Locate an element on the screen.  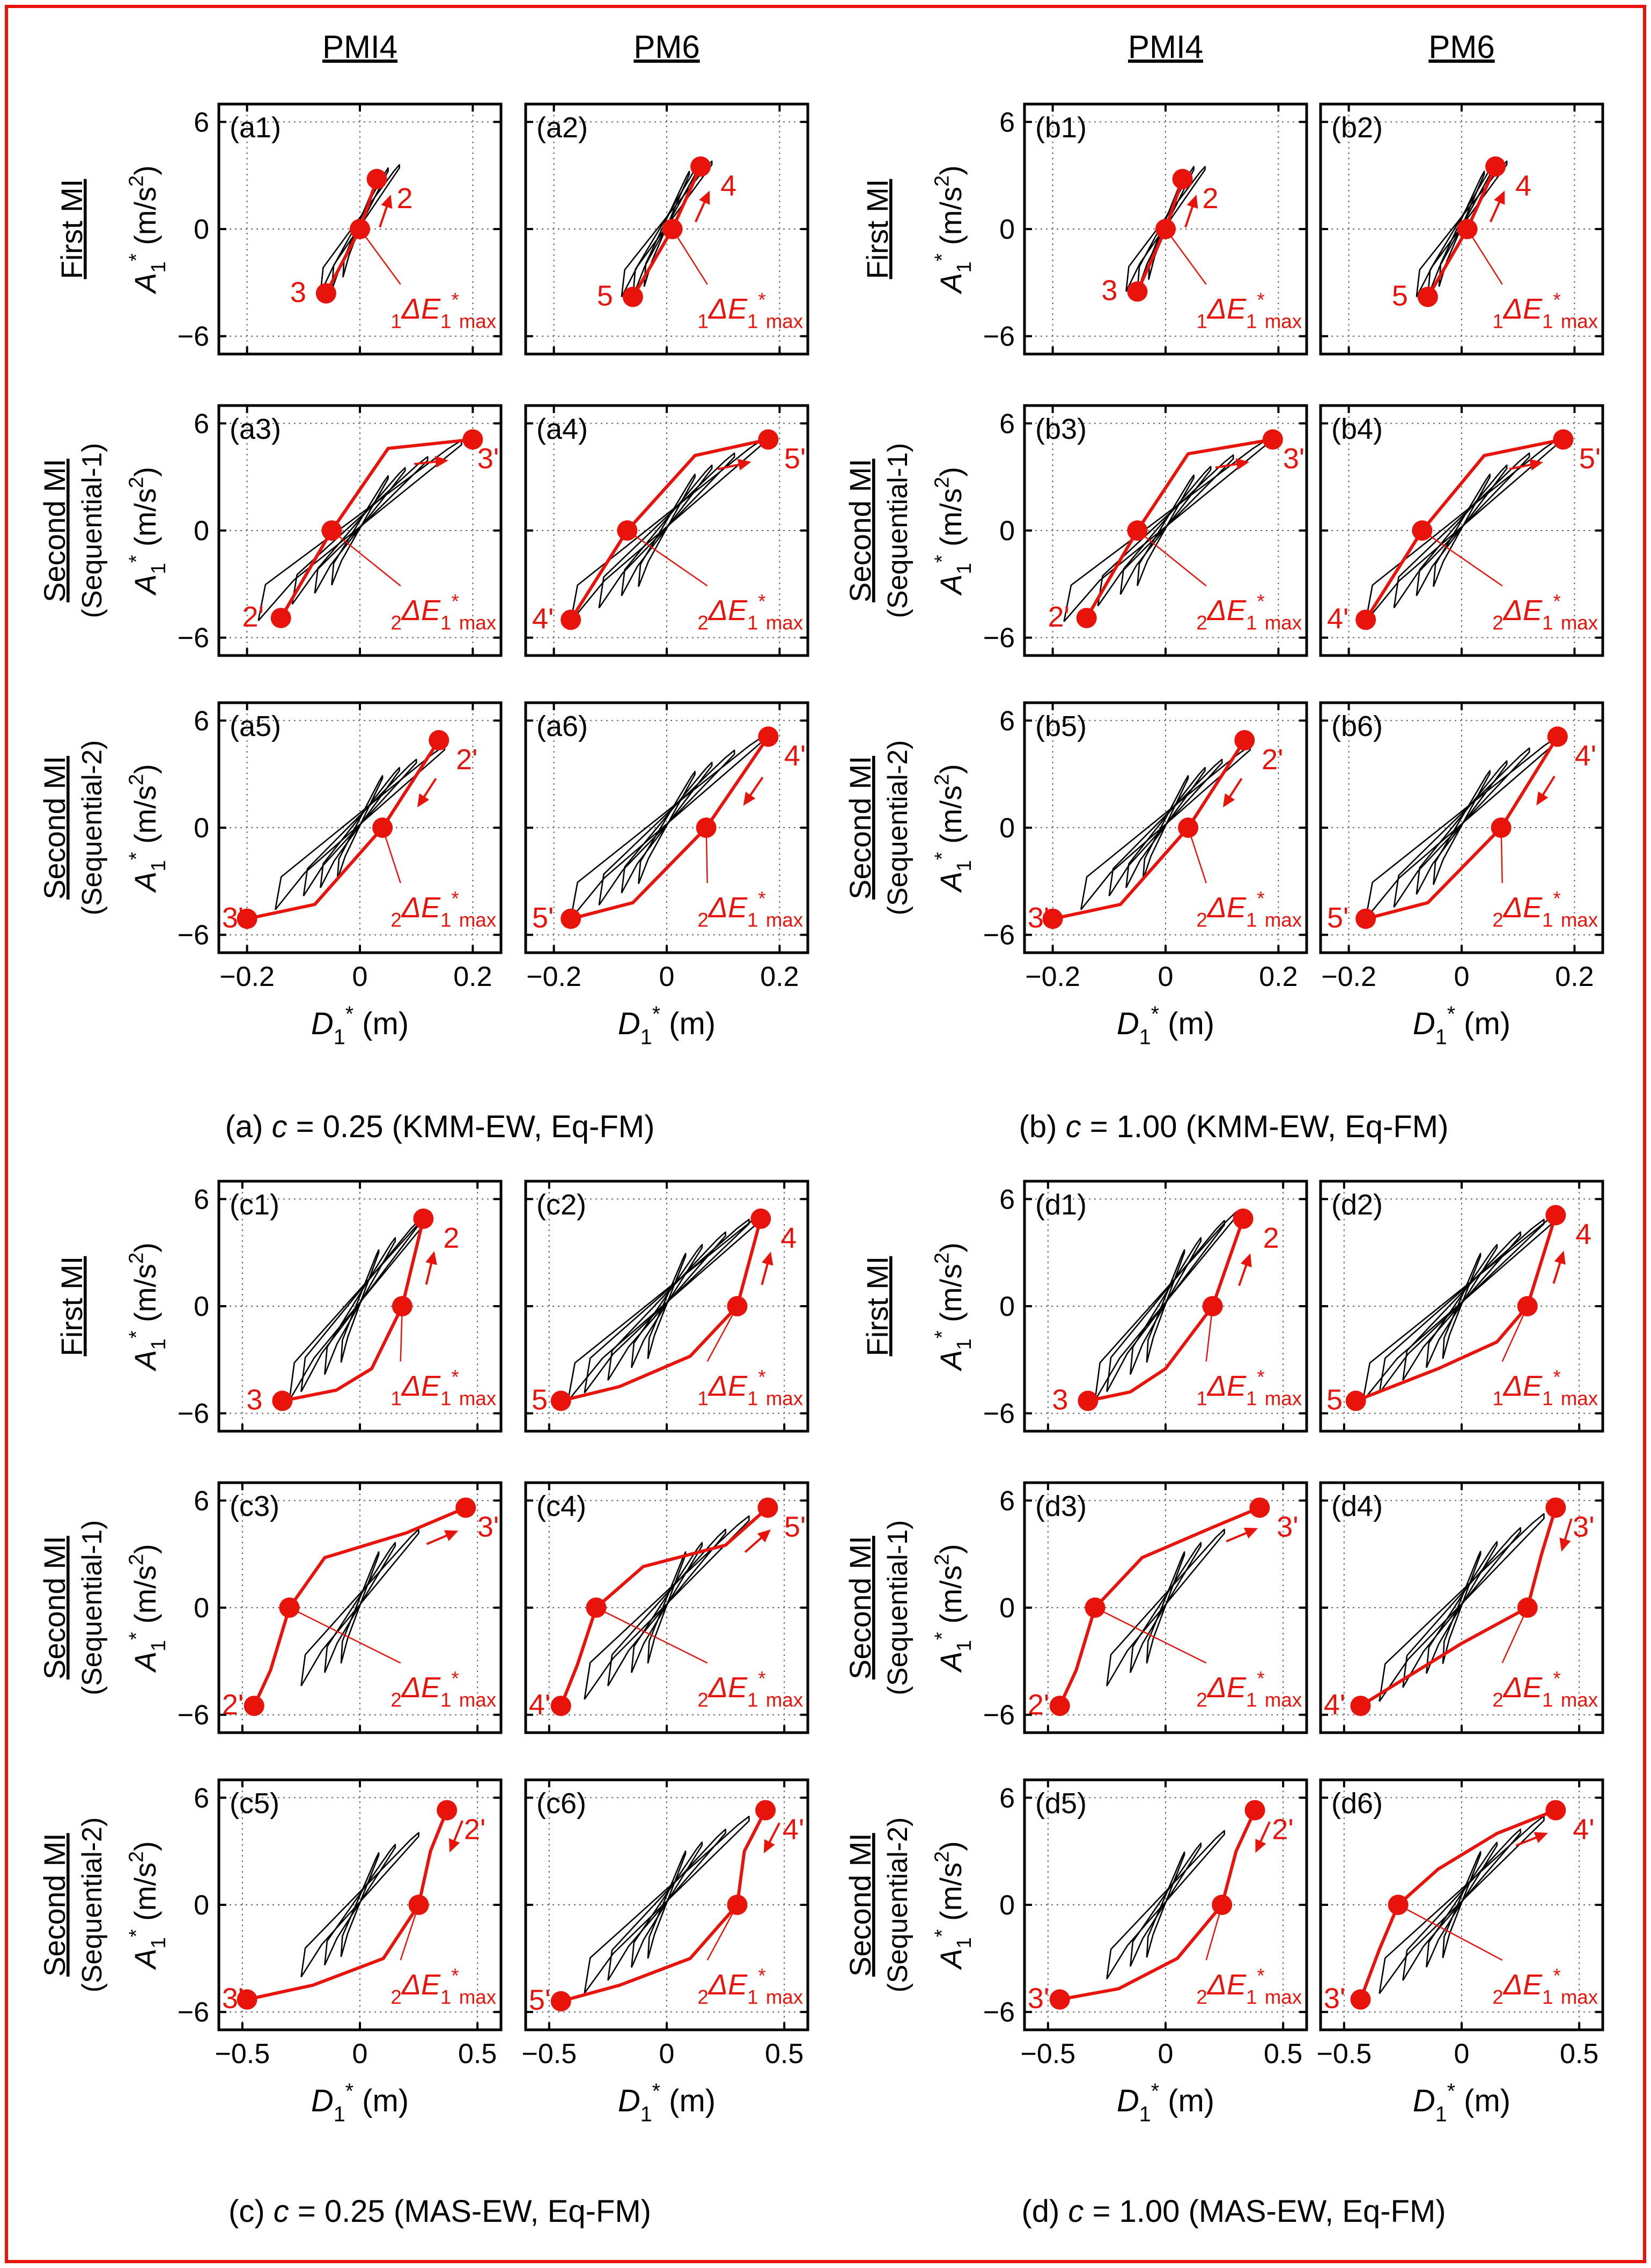
panel-label: (d4) is located at coordinates (1357, 1506).